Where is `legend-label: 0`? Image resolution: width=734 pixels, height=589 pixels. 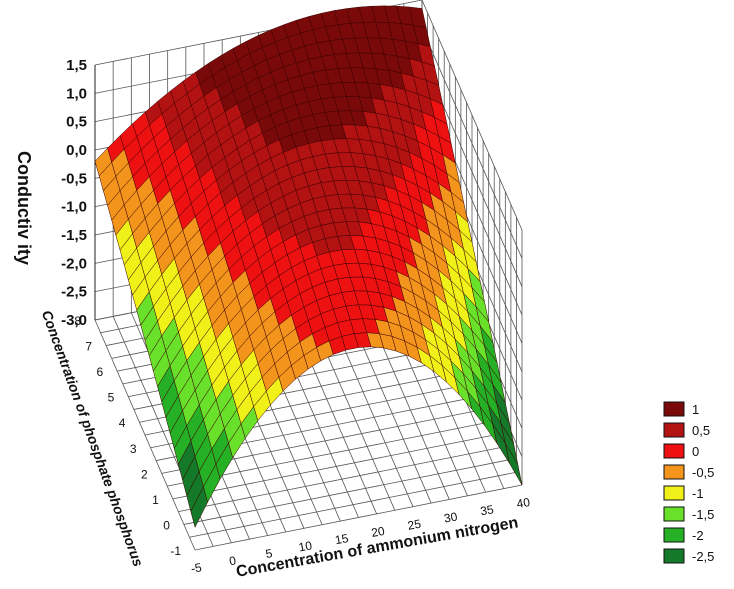 legend-label: 0 is located at coordinates (695, 451).